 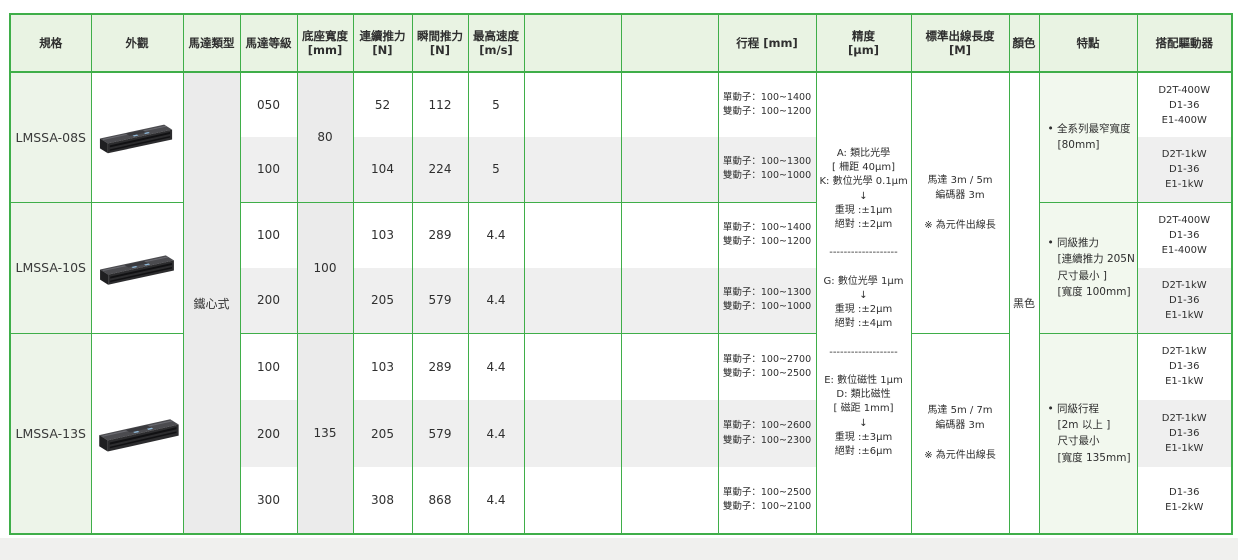 I want to click on peak-force-value: 868, so click(x=440, y=500).